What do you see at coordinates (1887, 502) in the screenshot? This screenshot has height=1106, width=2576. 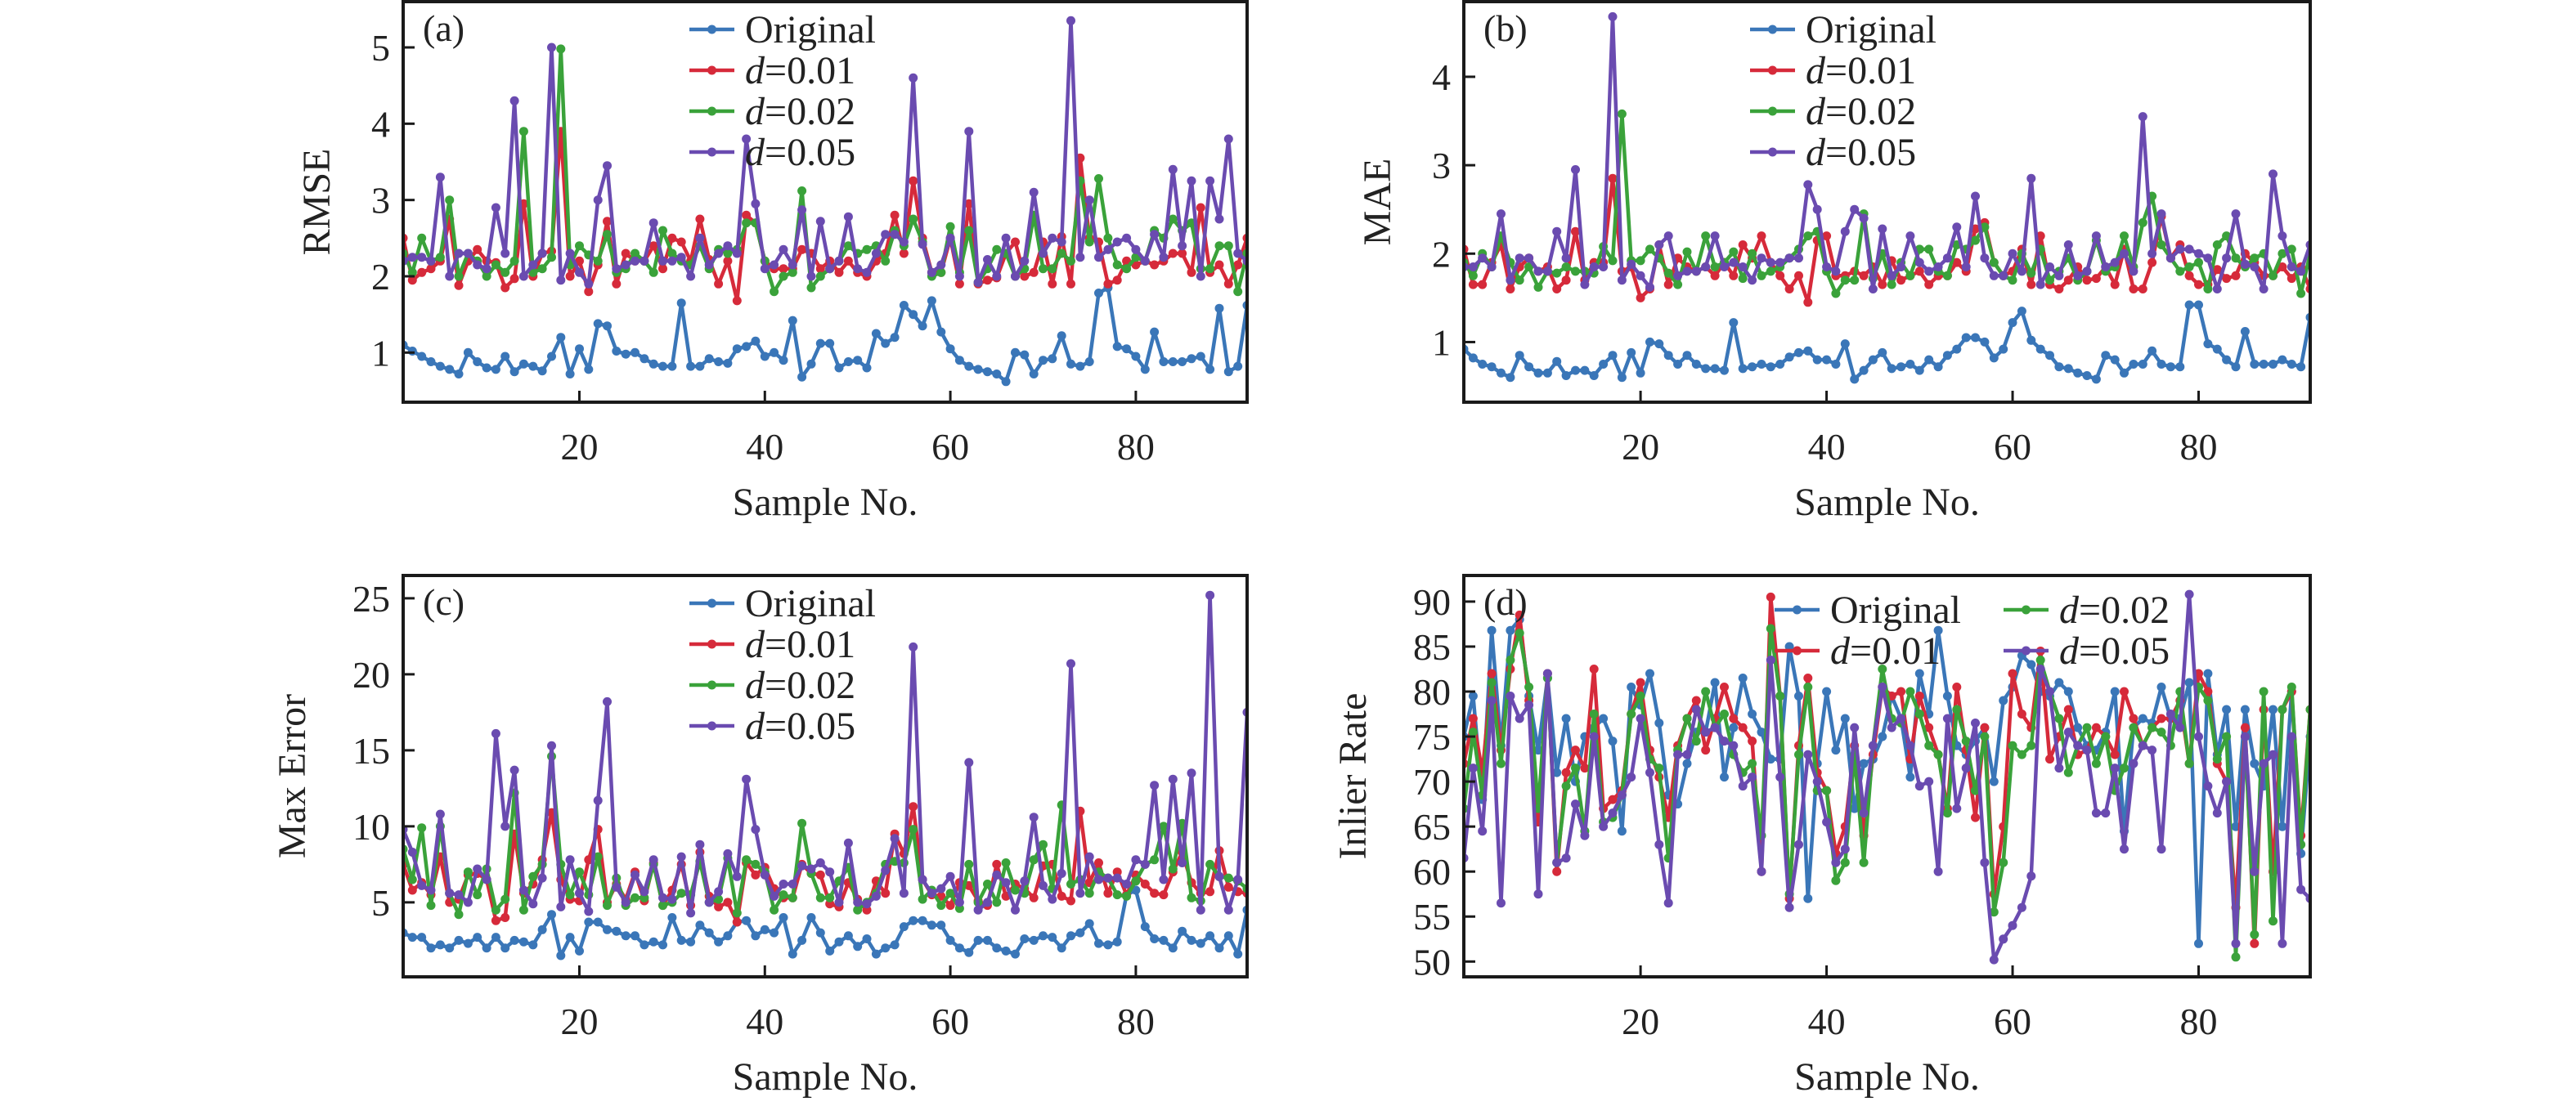 I see `x-axis-label: Sample No.` at bounding box center [1887, 502].